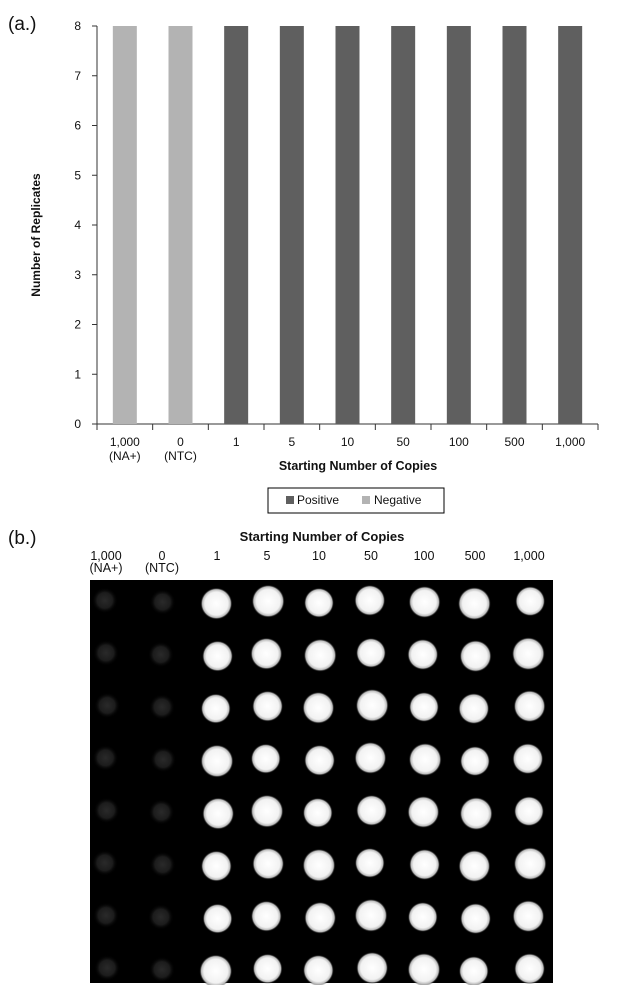 Image resolution: width=626 pixels, height=985 pixels. I want to click on image-column-label: 100, so click(424, 556).